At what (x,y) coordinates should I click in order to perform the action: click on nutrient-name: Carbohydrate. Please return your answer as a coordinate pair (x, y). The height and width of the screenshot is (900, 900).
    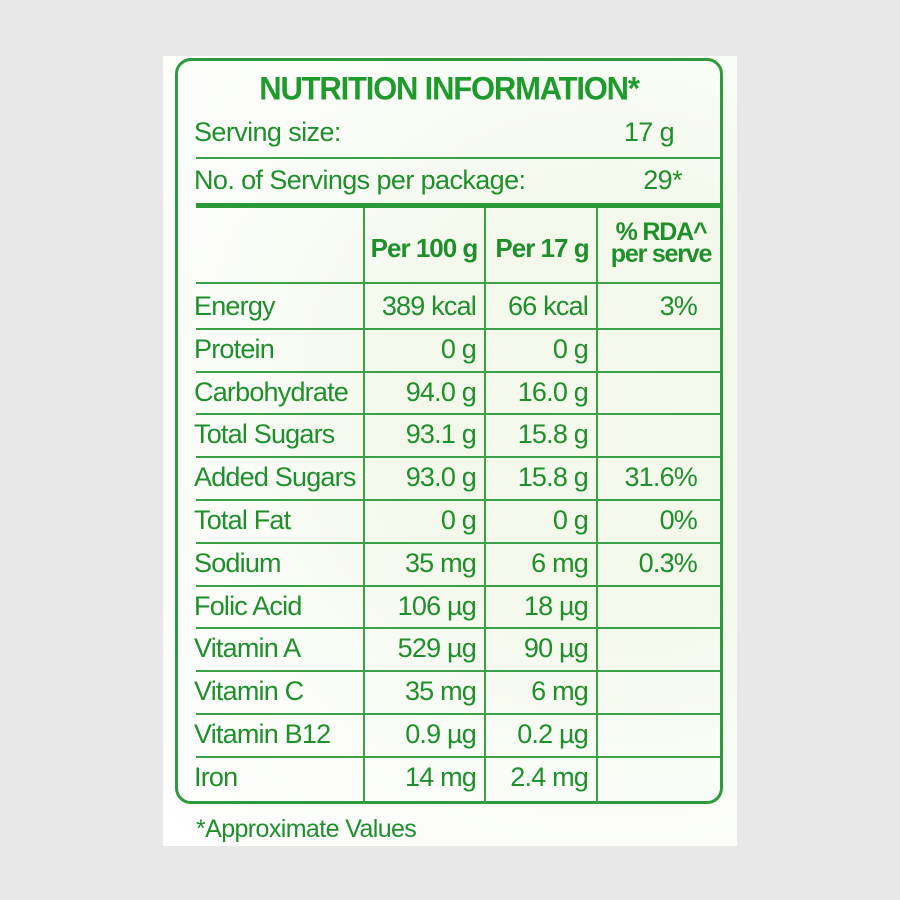
    Looking at the image, I should click on (271, 391).